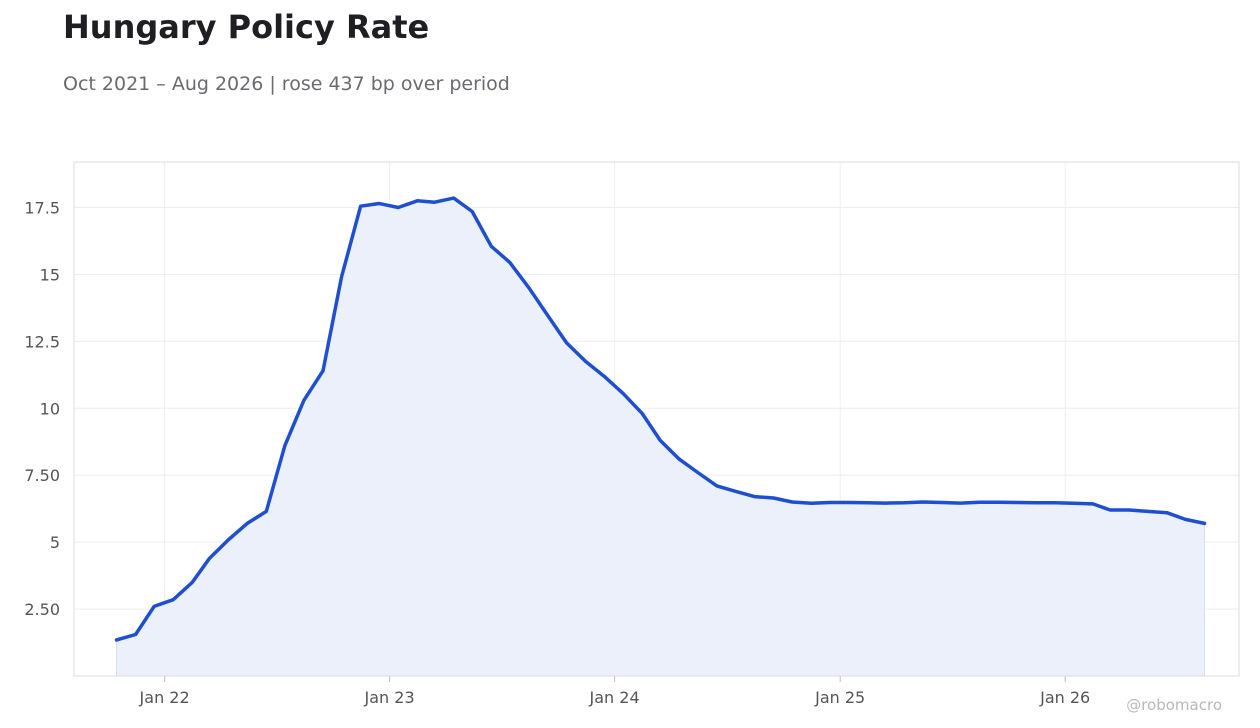 The width and height of the screenshot is (1260, 728). What do you see at coordinates (42, 341) in the screenshot?
I see `y-tick-label: 12.5` at bounding box center [42, 341].